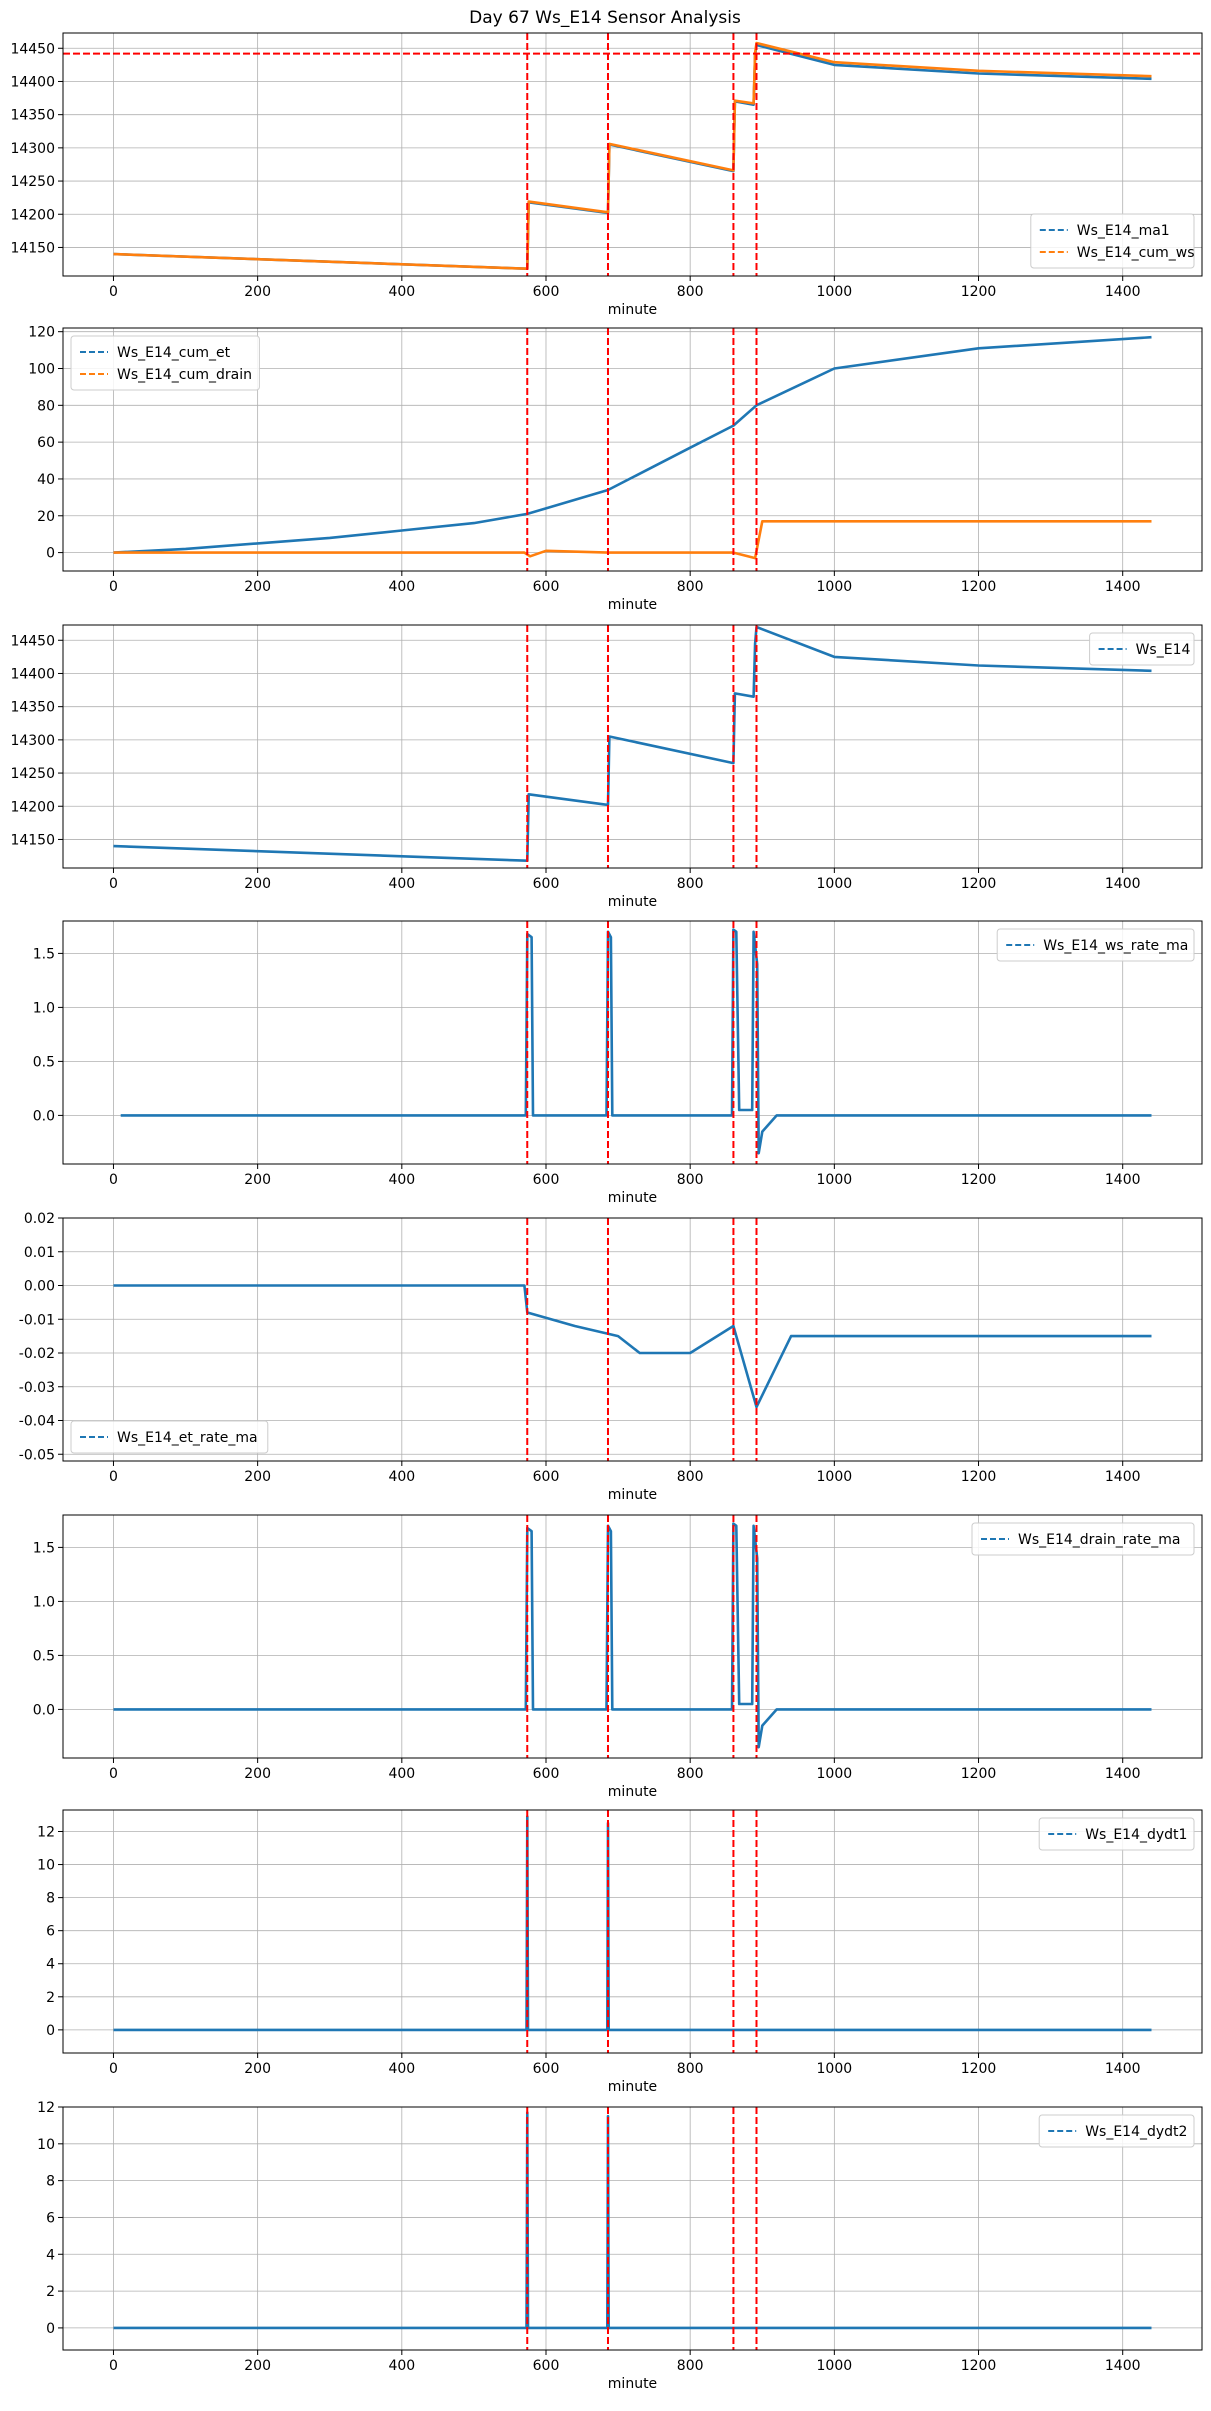 The height and width of the screenshot is (2411, 1211). I want to click on y-tick-label: -0.04, so click(37, 1422).